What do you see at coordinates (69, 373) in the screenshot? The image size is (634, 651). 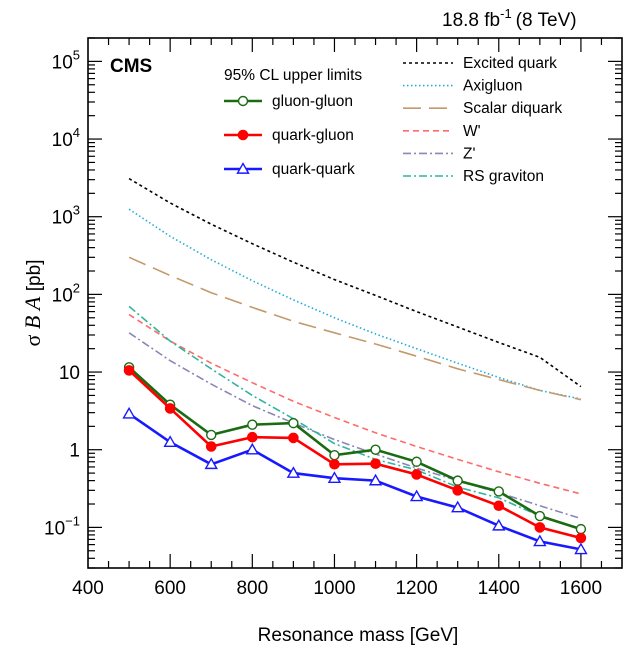 I see `y-tick-label: 10` at bounding box center [69, 373].